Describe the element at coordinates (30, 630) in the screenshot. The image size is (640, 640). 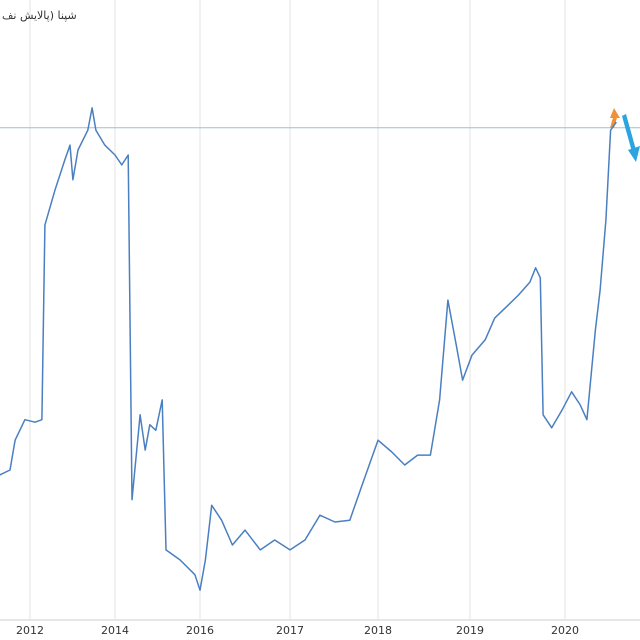
I see `x-tick-label: 2012` at that location.